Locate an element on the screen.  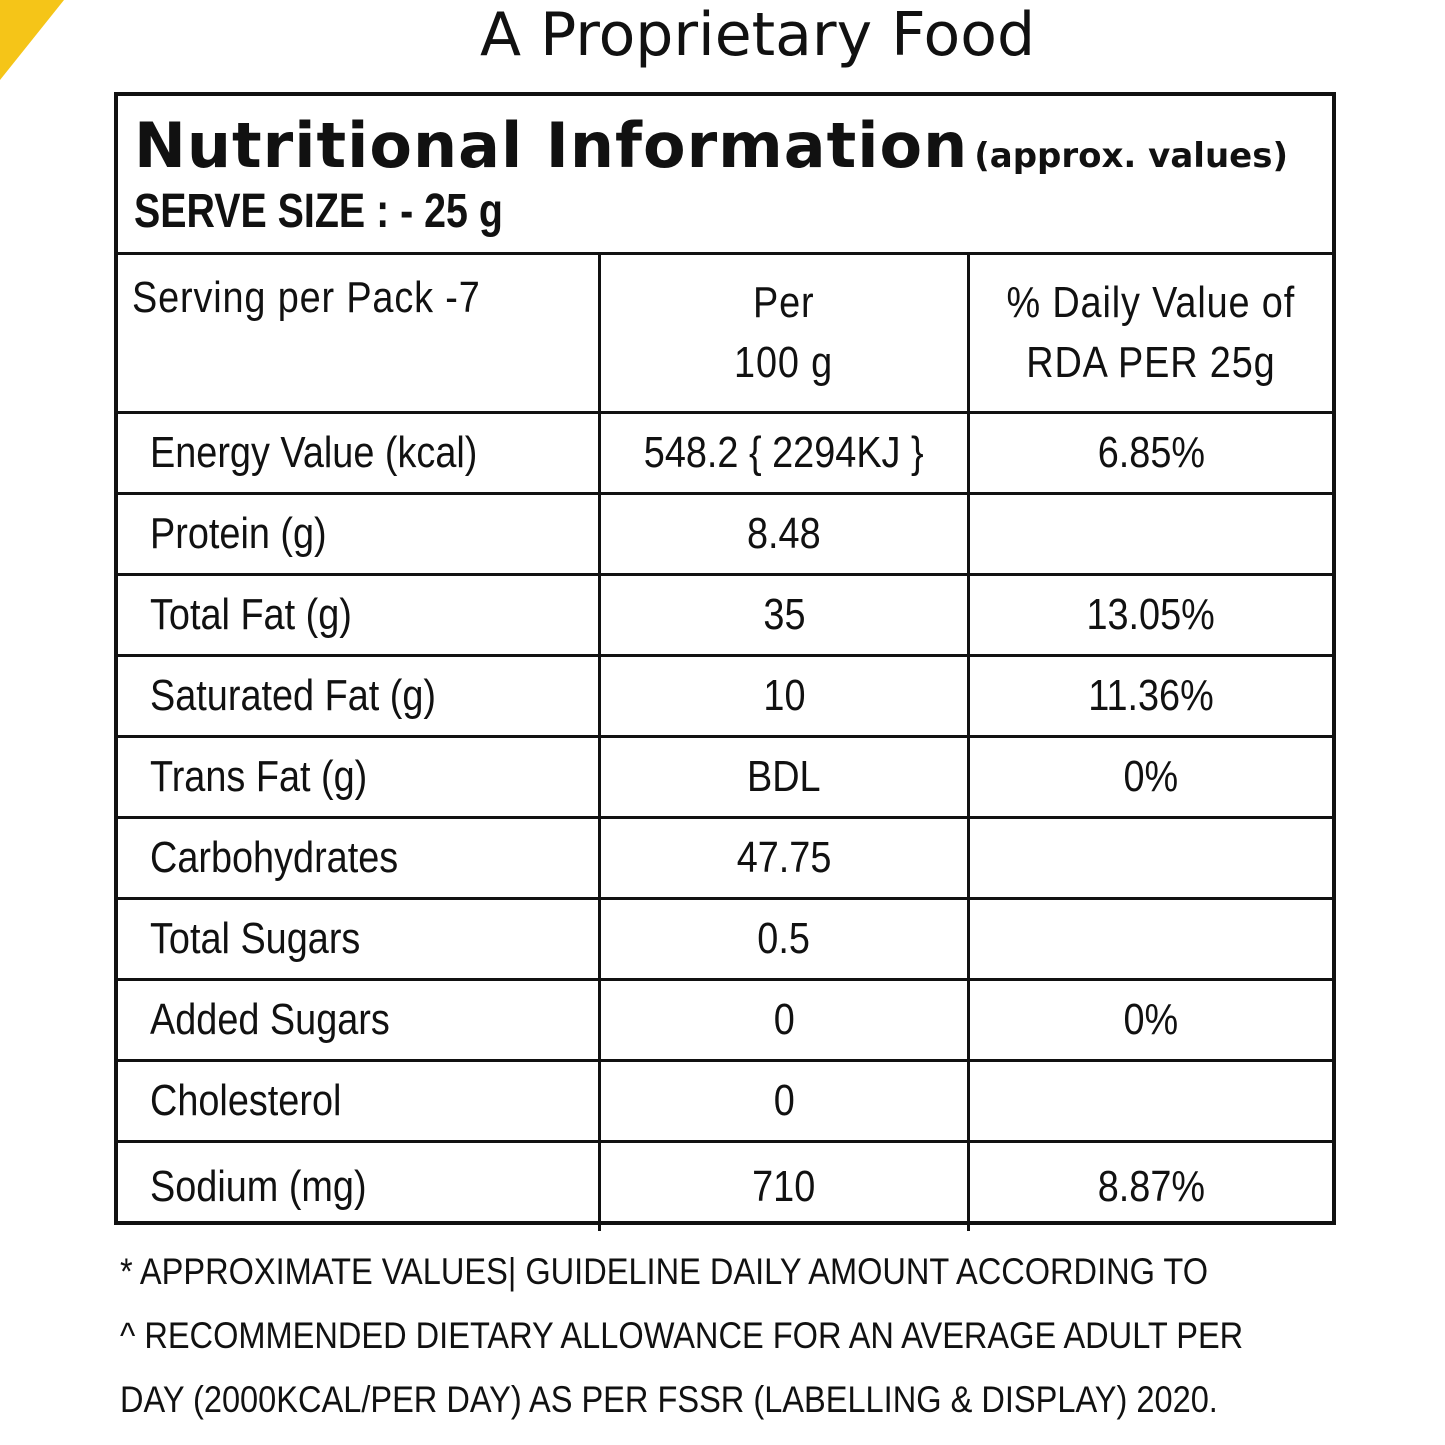
label-title-note: (approx. values) is located at coordinates (1131, 156).